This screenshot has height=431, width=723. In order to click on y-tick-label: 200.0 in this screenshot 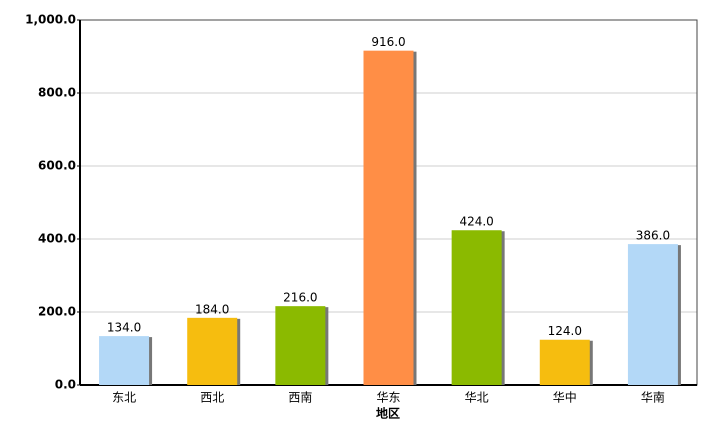, I will do `click(57, 312)`.